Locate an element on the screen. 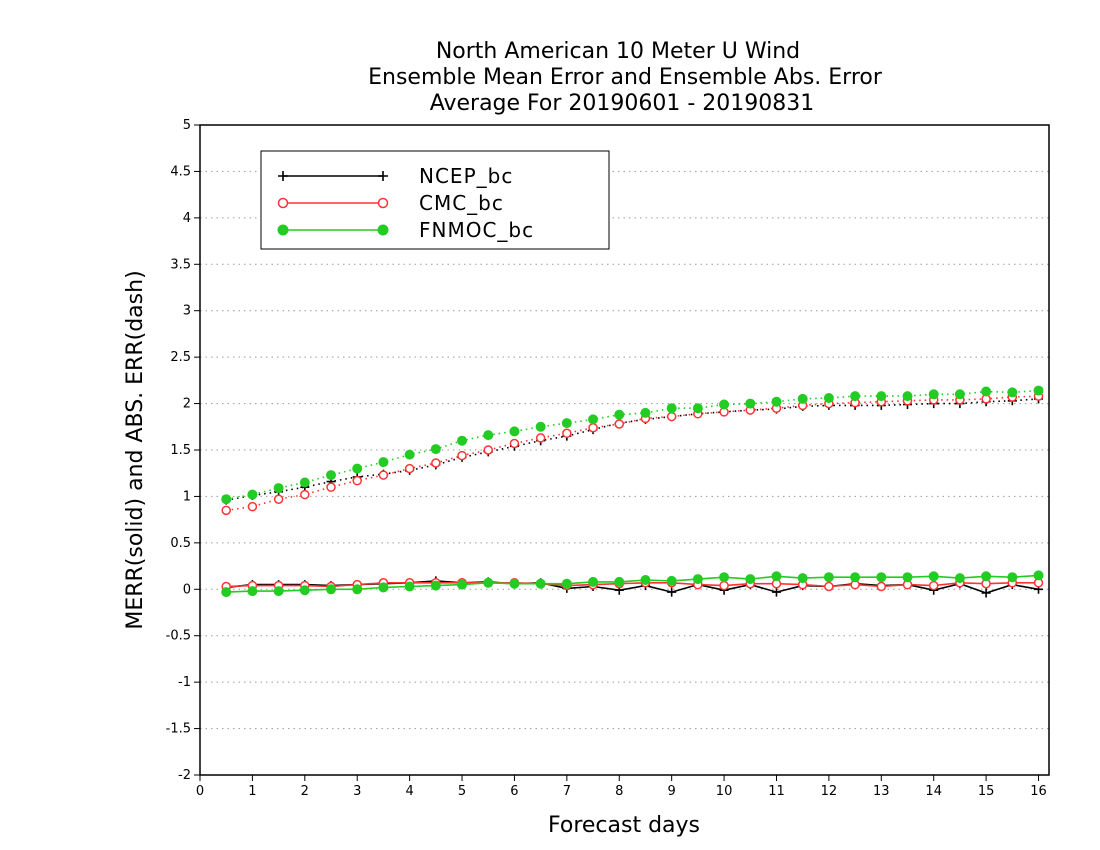  abs-err-line-cmc-bc is located at coordinates (632, 453).